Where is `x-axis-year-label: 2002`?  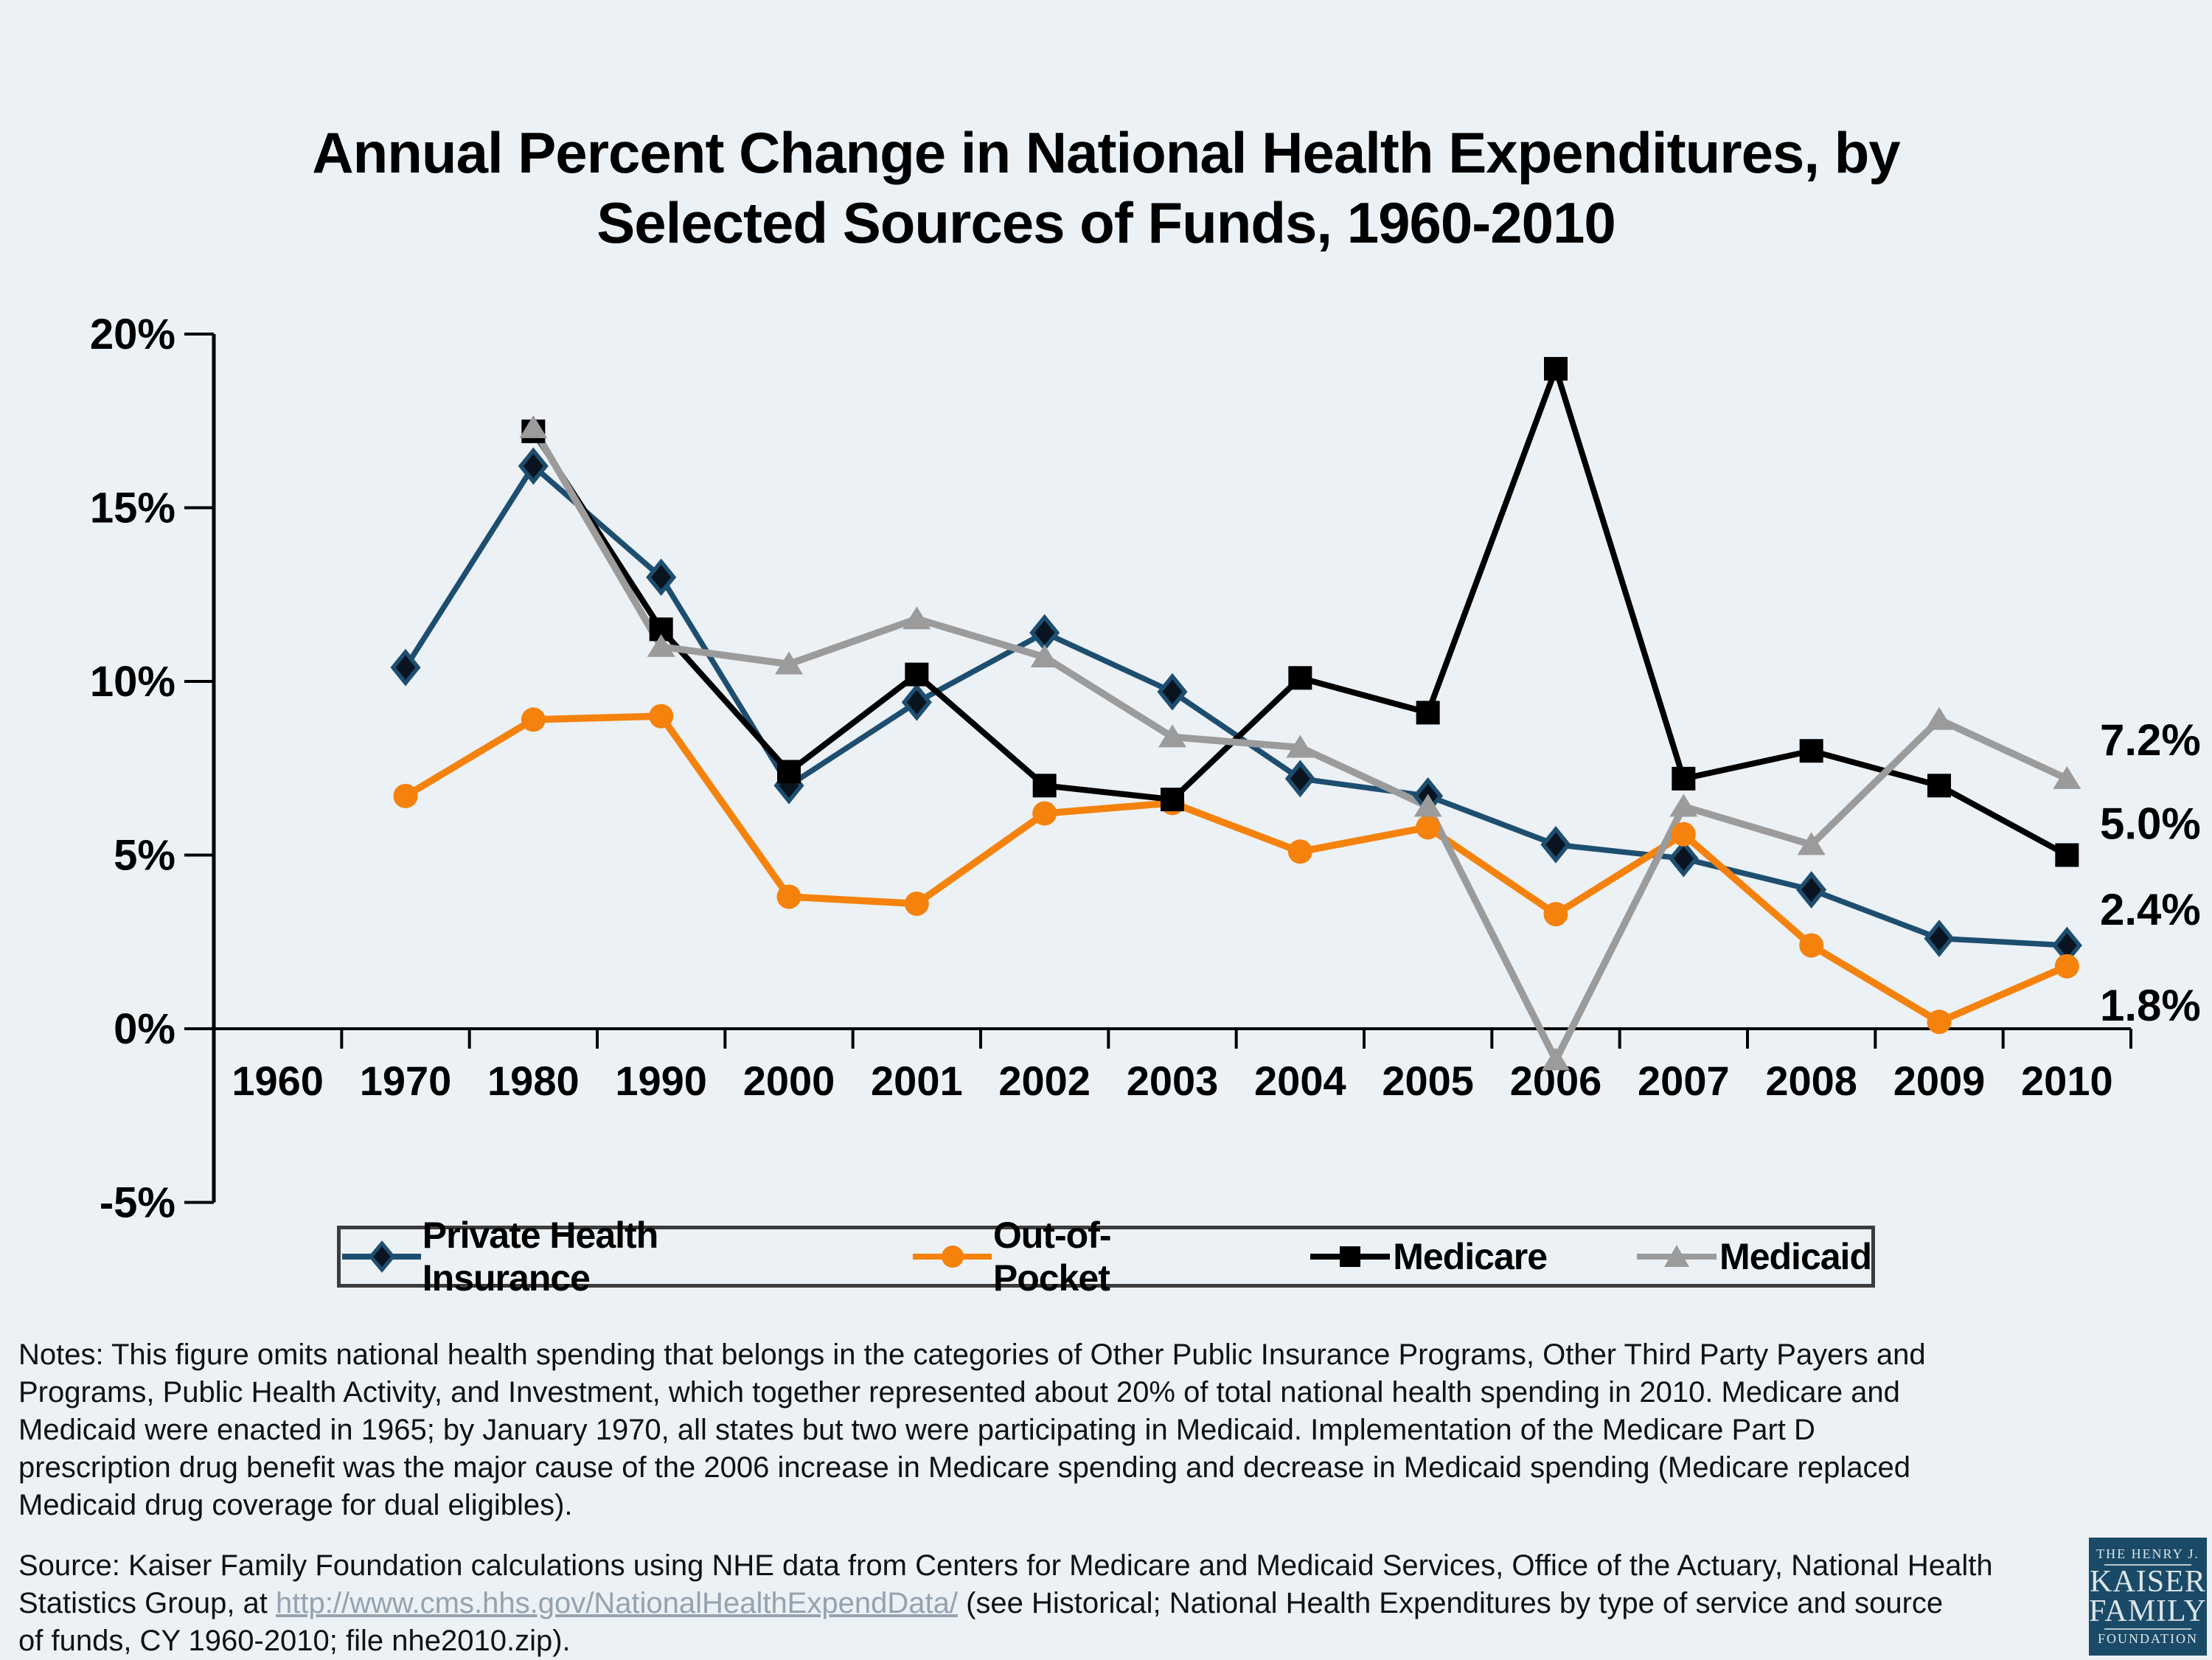
x-axis-year-label: 2002 is located at coordinates (1044, 1081).